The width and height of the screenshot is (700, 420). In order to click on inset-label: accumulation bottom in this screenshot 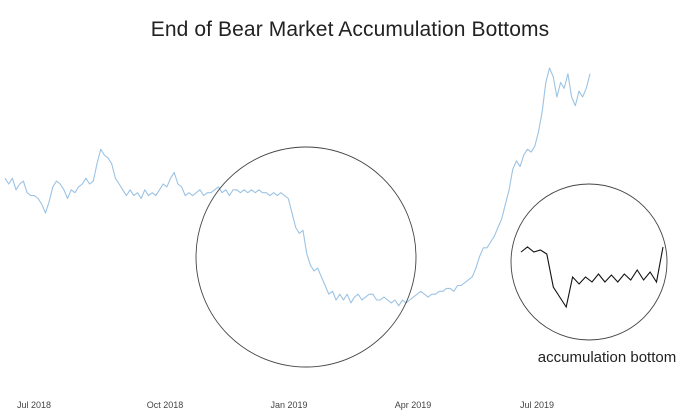, I will do `click(607, 357)`.